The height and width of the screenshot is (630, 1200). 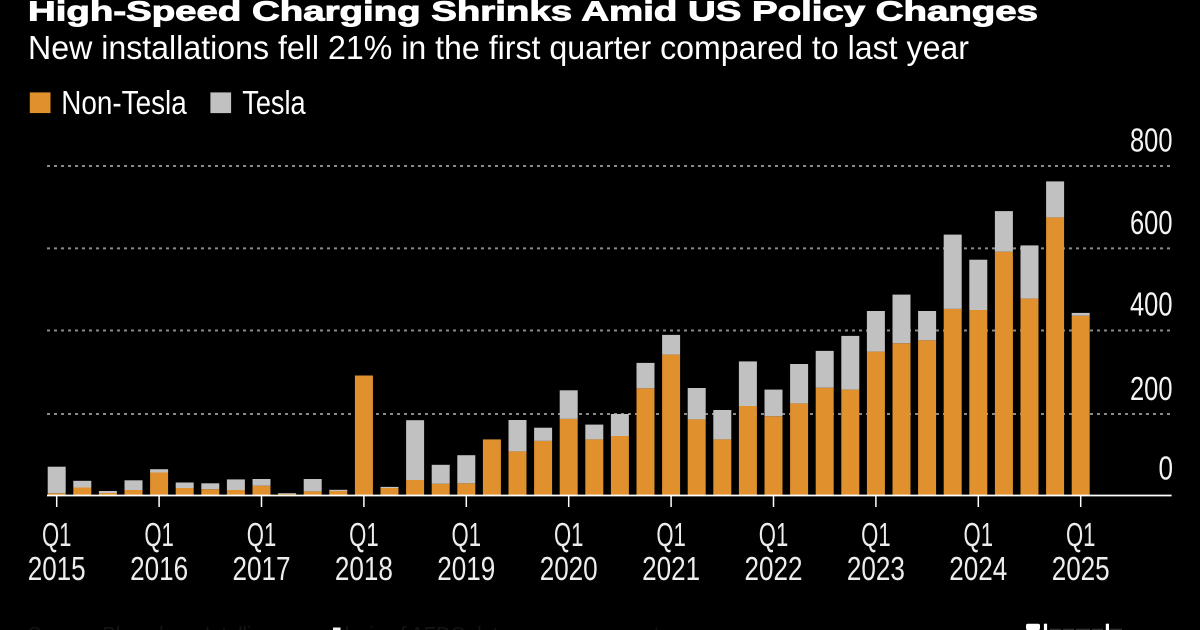 What do you see at coordinates (159, 568) in the screenshot?
I see `svg-text: 2016` at bounding box center [159, 568].